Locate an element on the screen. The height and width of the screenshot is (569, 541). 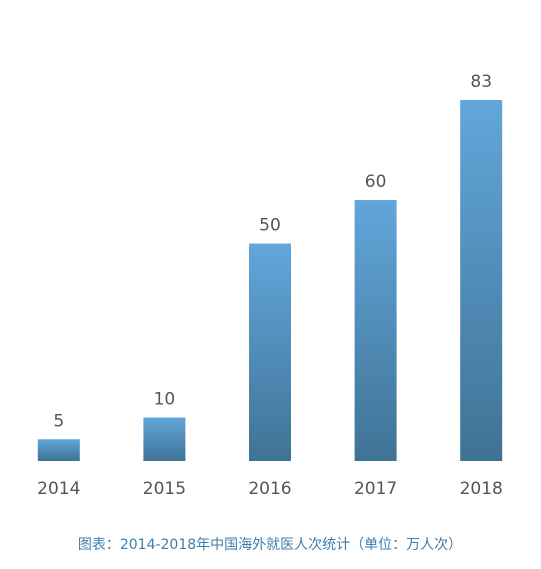
x-tick-label: 2014 is located at coordinates (58, 489).